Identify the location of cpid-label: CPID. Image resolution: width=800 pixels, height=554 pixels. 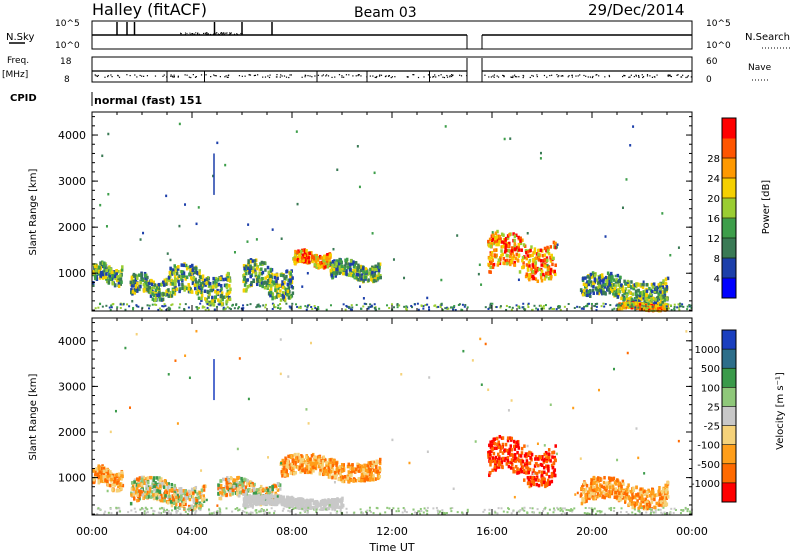
(23, 98).